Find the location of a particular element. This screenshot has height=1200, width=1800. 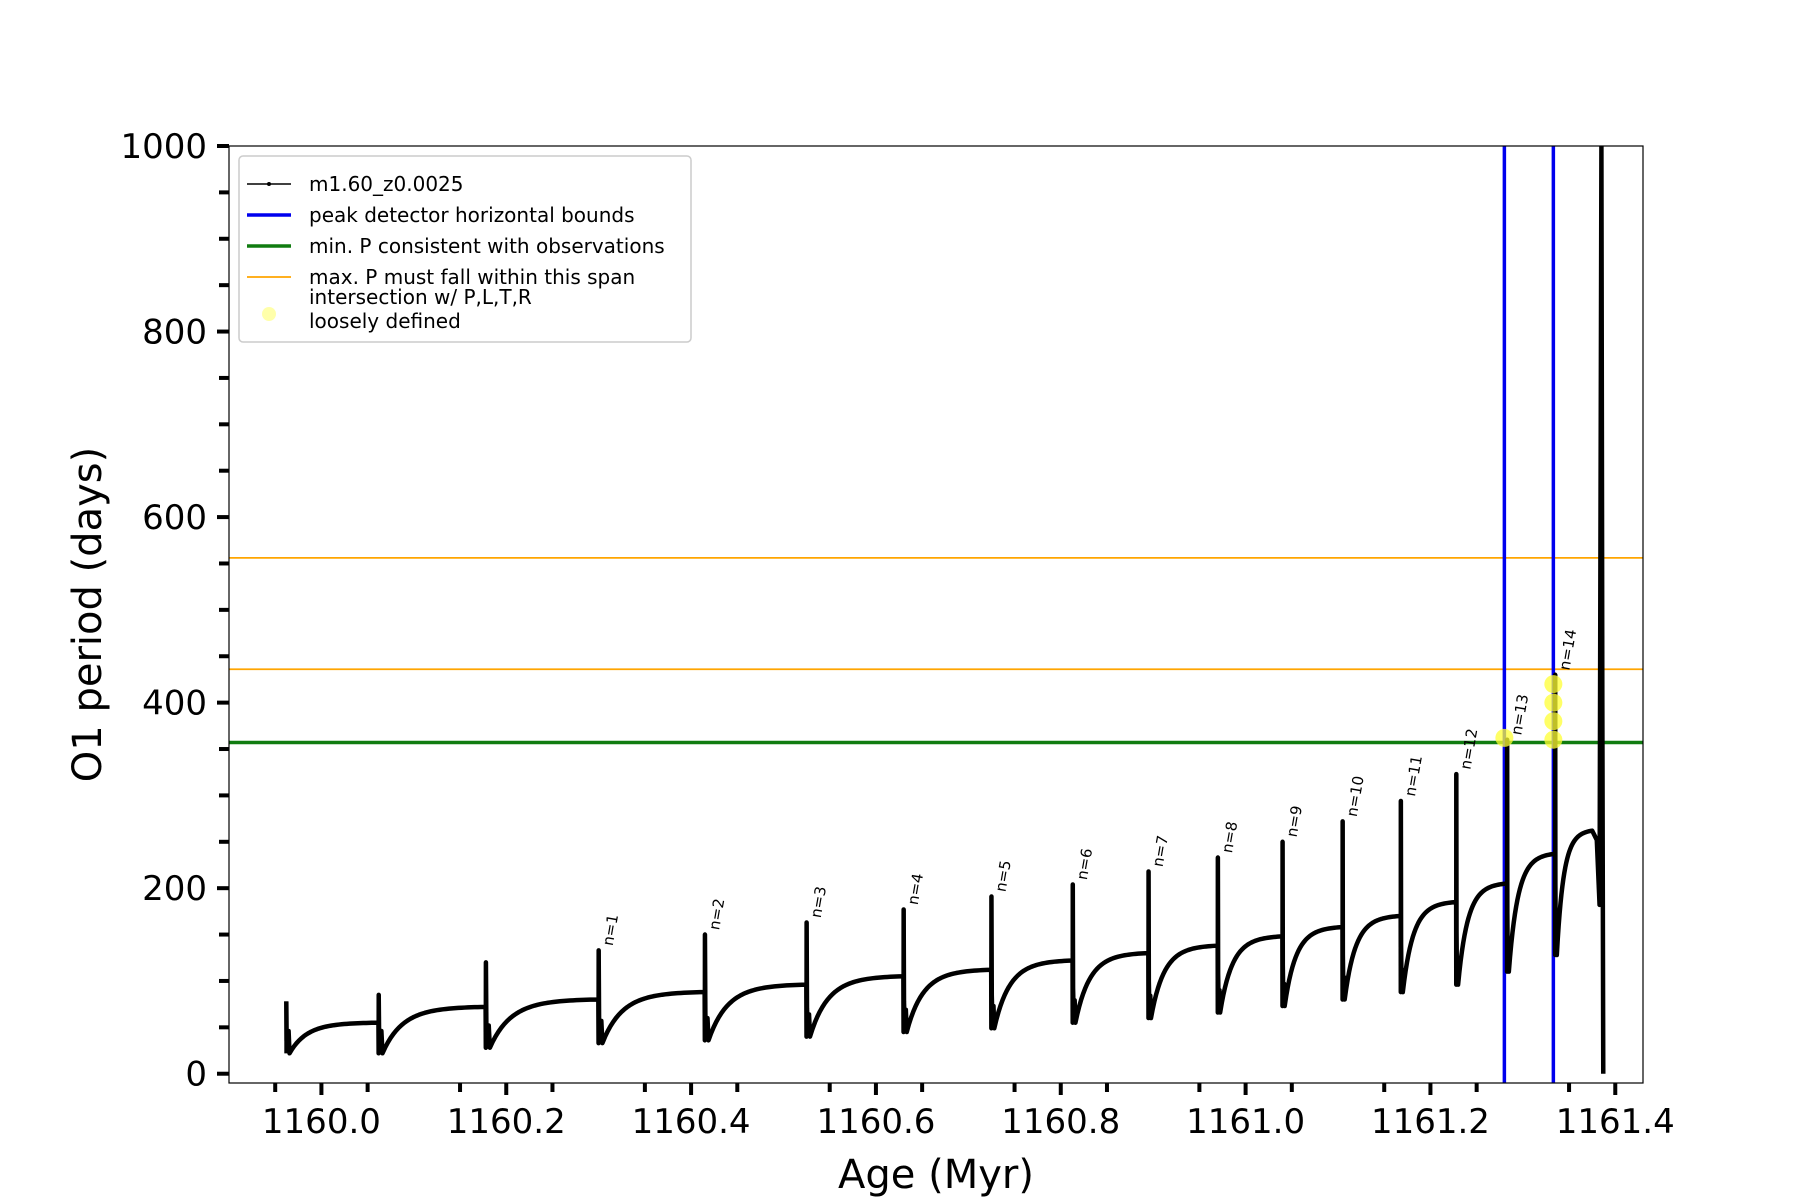

legend-label-line: m1.60_z0.0025 is located at coordinates (386, 184).